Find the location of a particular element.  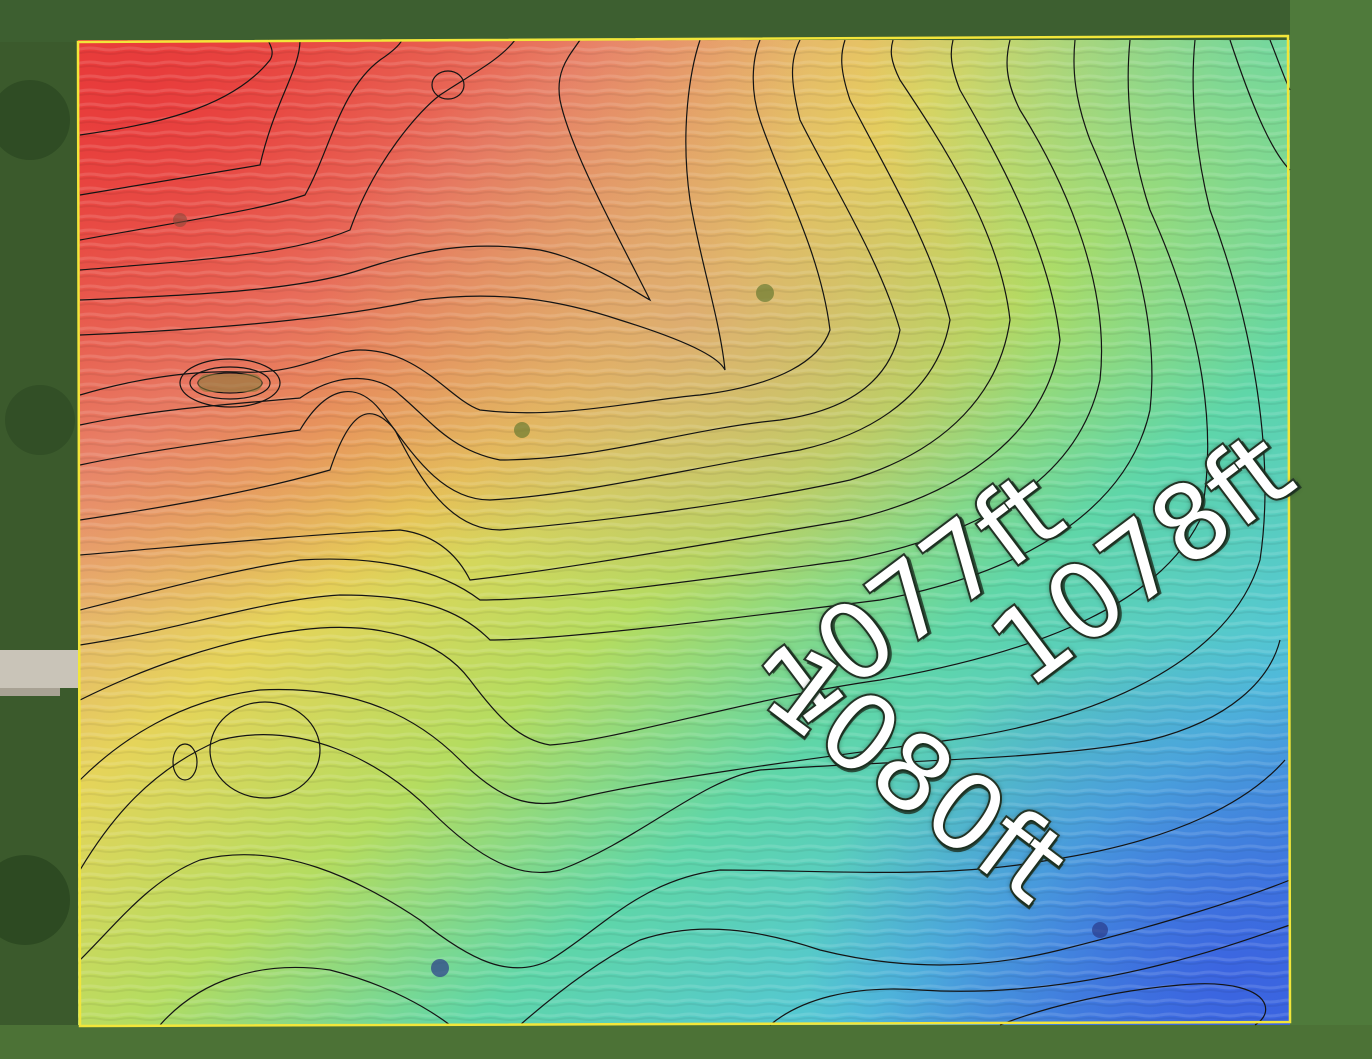

road-shoulder is located at coordinates (30, 692).